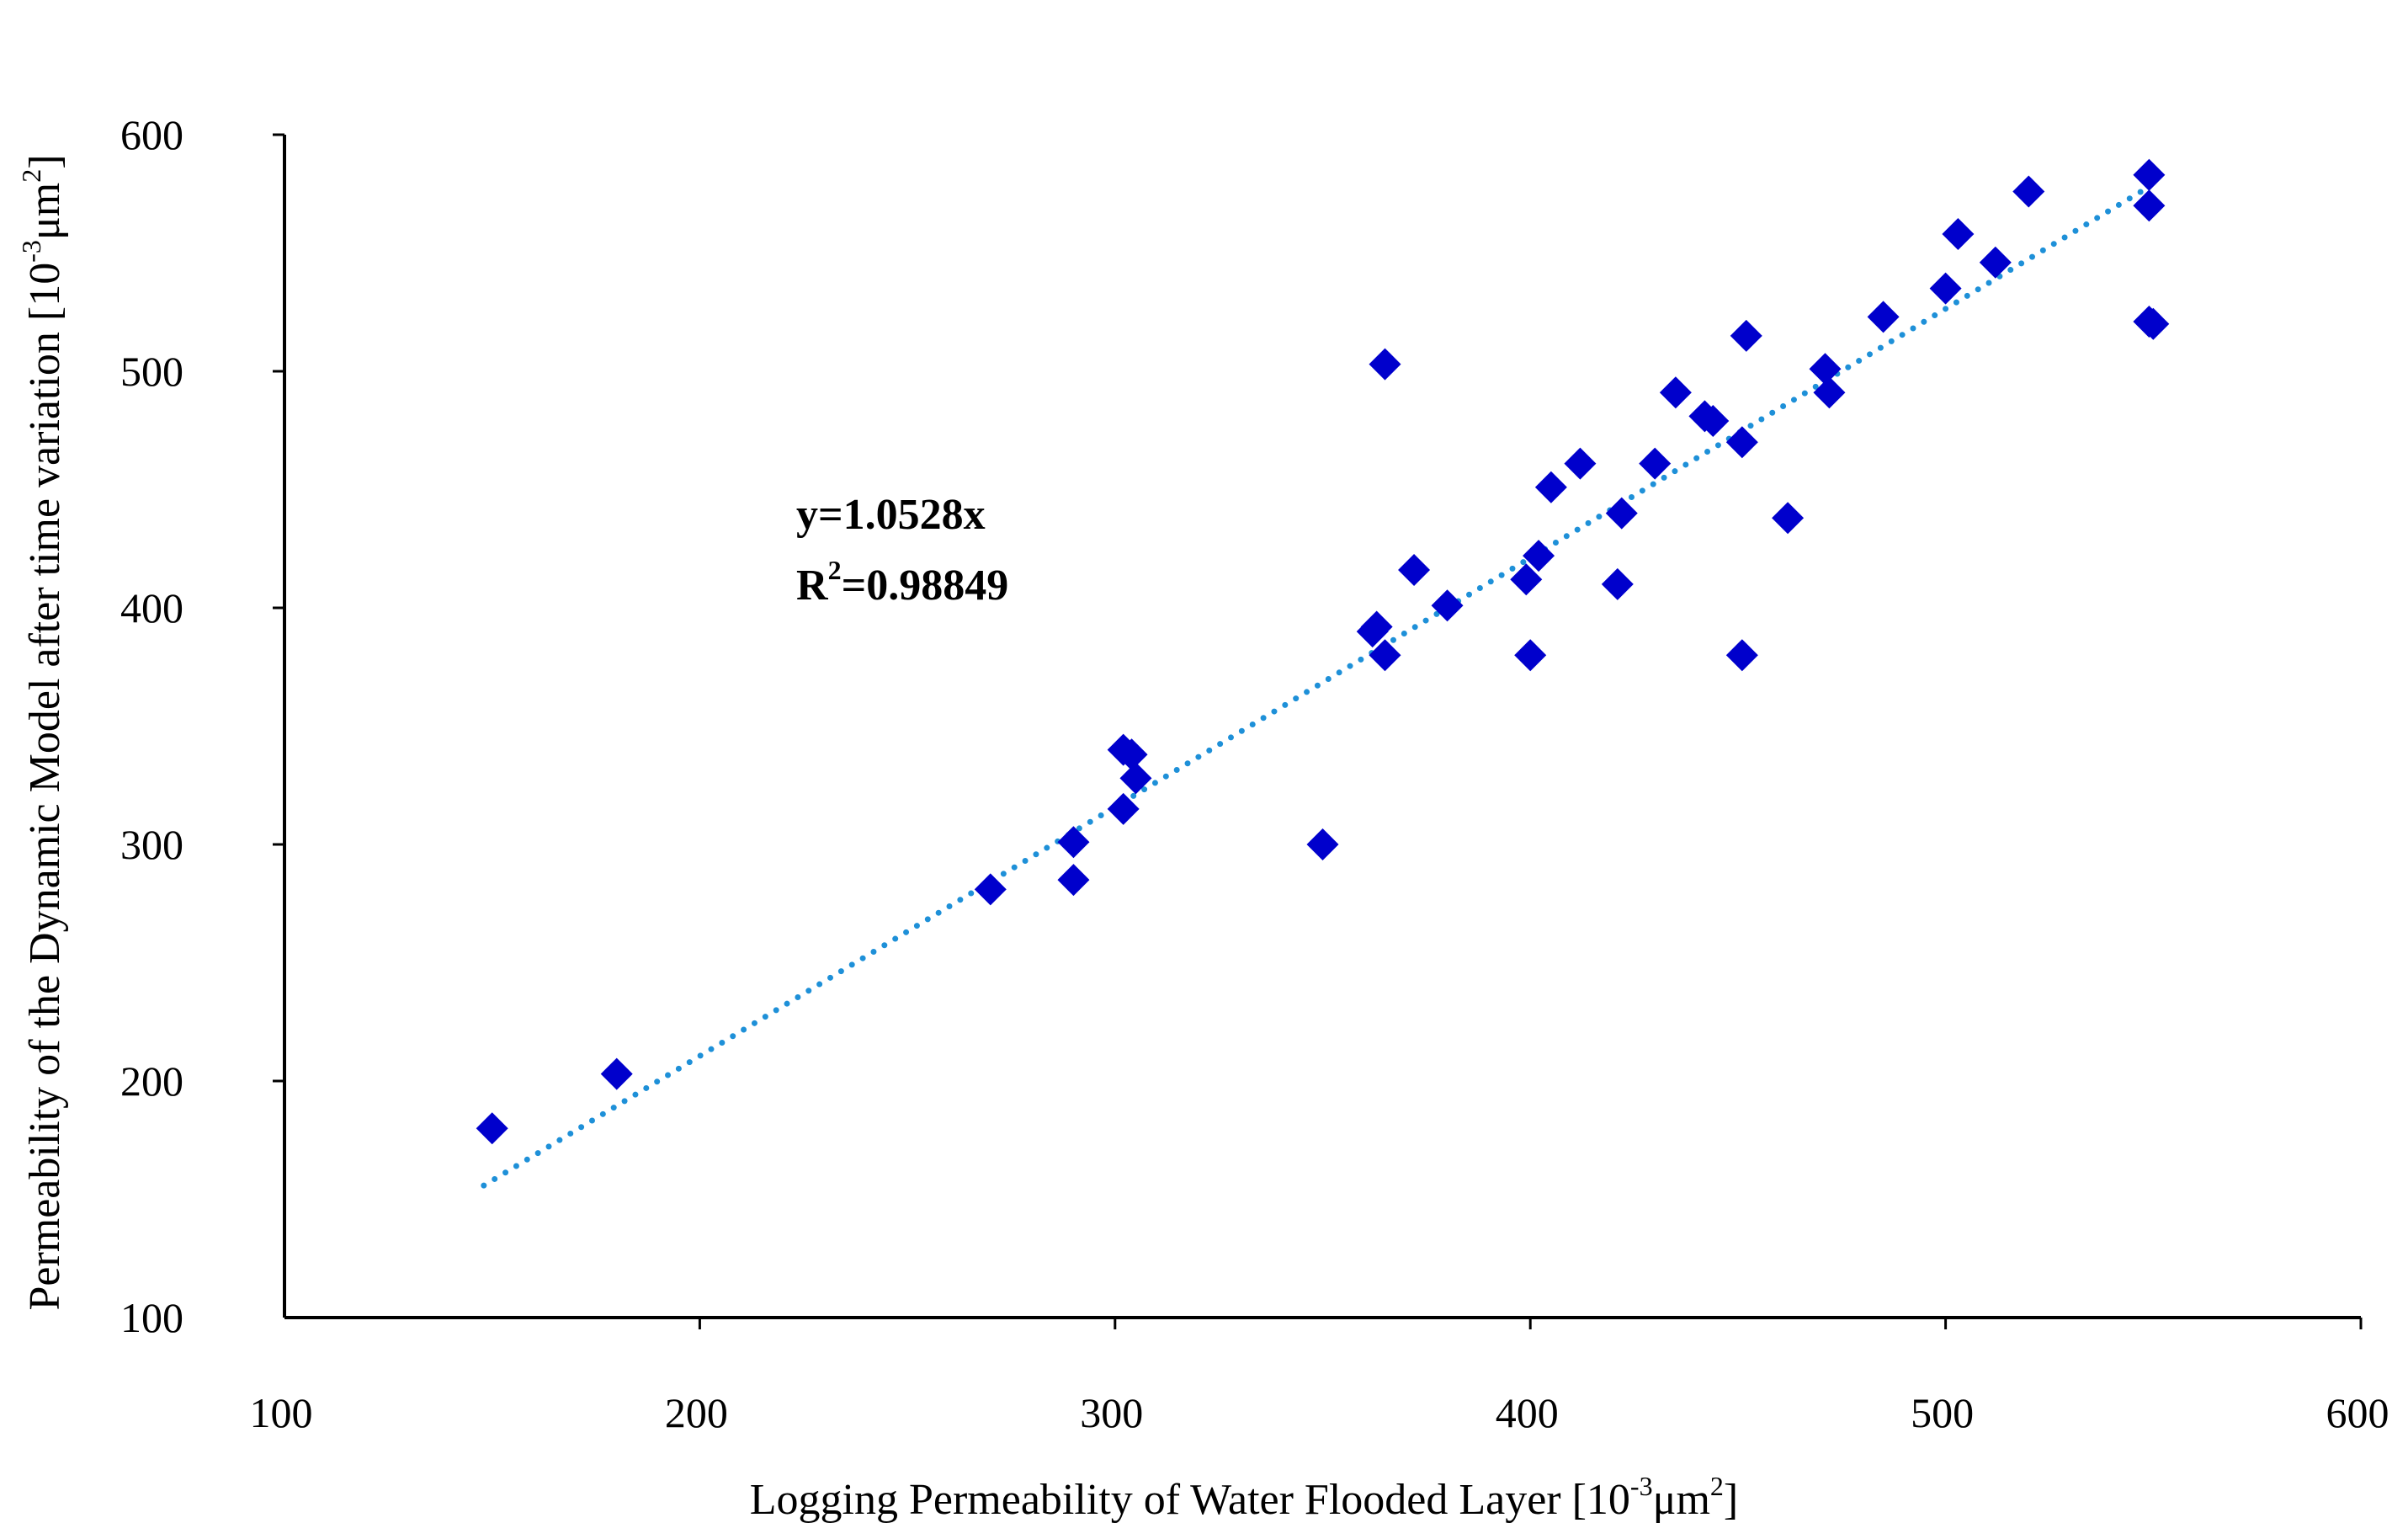  I want to click on y-axis-ticks: 100 200 300 400 500 600, so click(202, 726).